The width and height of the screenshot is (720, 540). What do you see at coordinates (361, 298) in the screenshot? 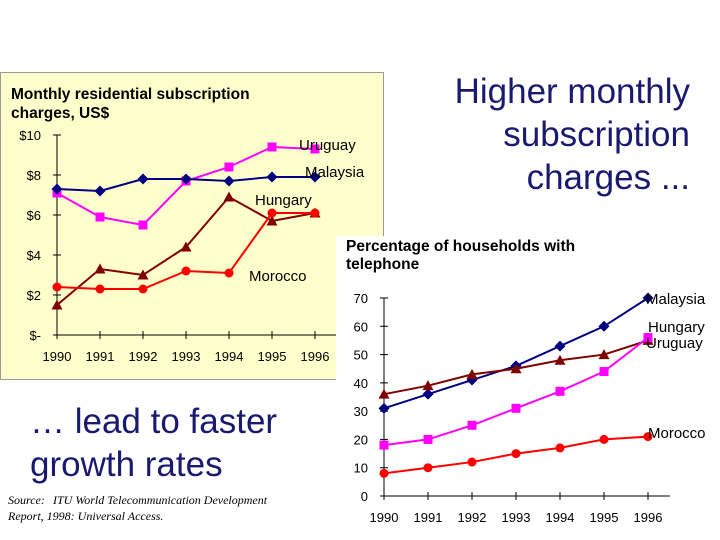
I see `y-tick-label: 70` at bounding box center [361, 298].